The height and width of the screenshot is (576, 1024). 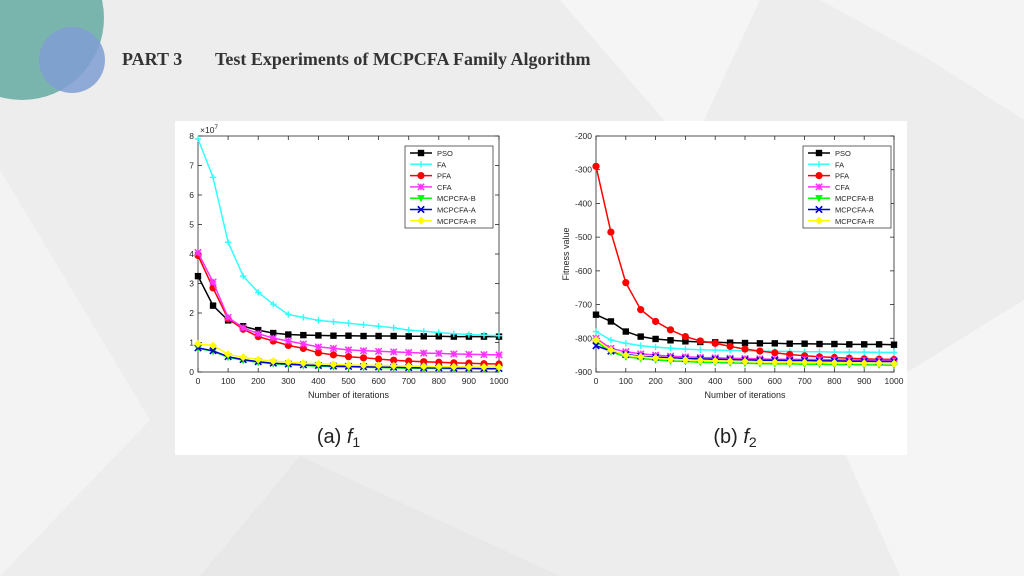 What do you see at coordinates (209, 129) in the screenshot?
I see `axis-exponent: ×10⁷` at bounding box center [209, 129].